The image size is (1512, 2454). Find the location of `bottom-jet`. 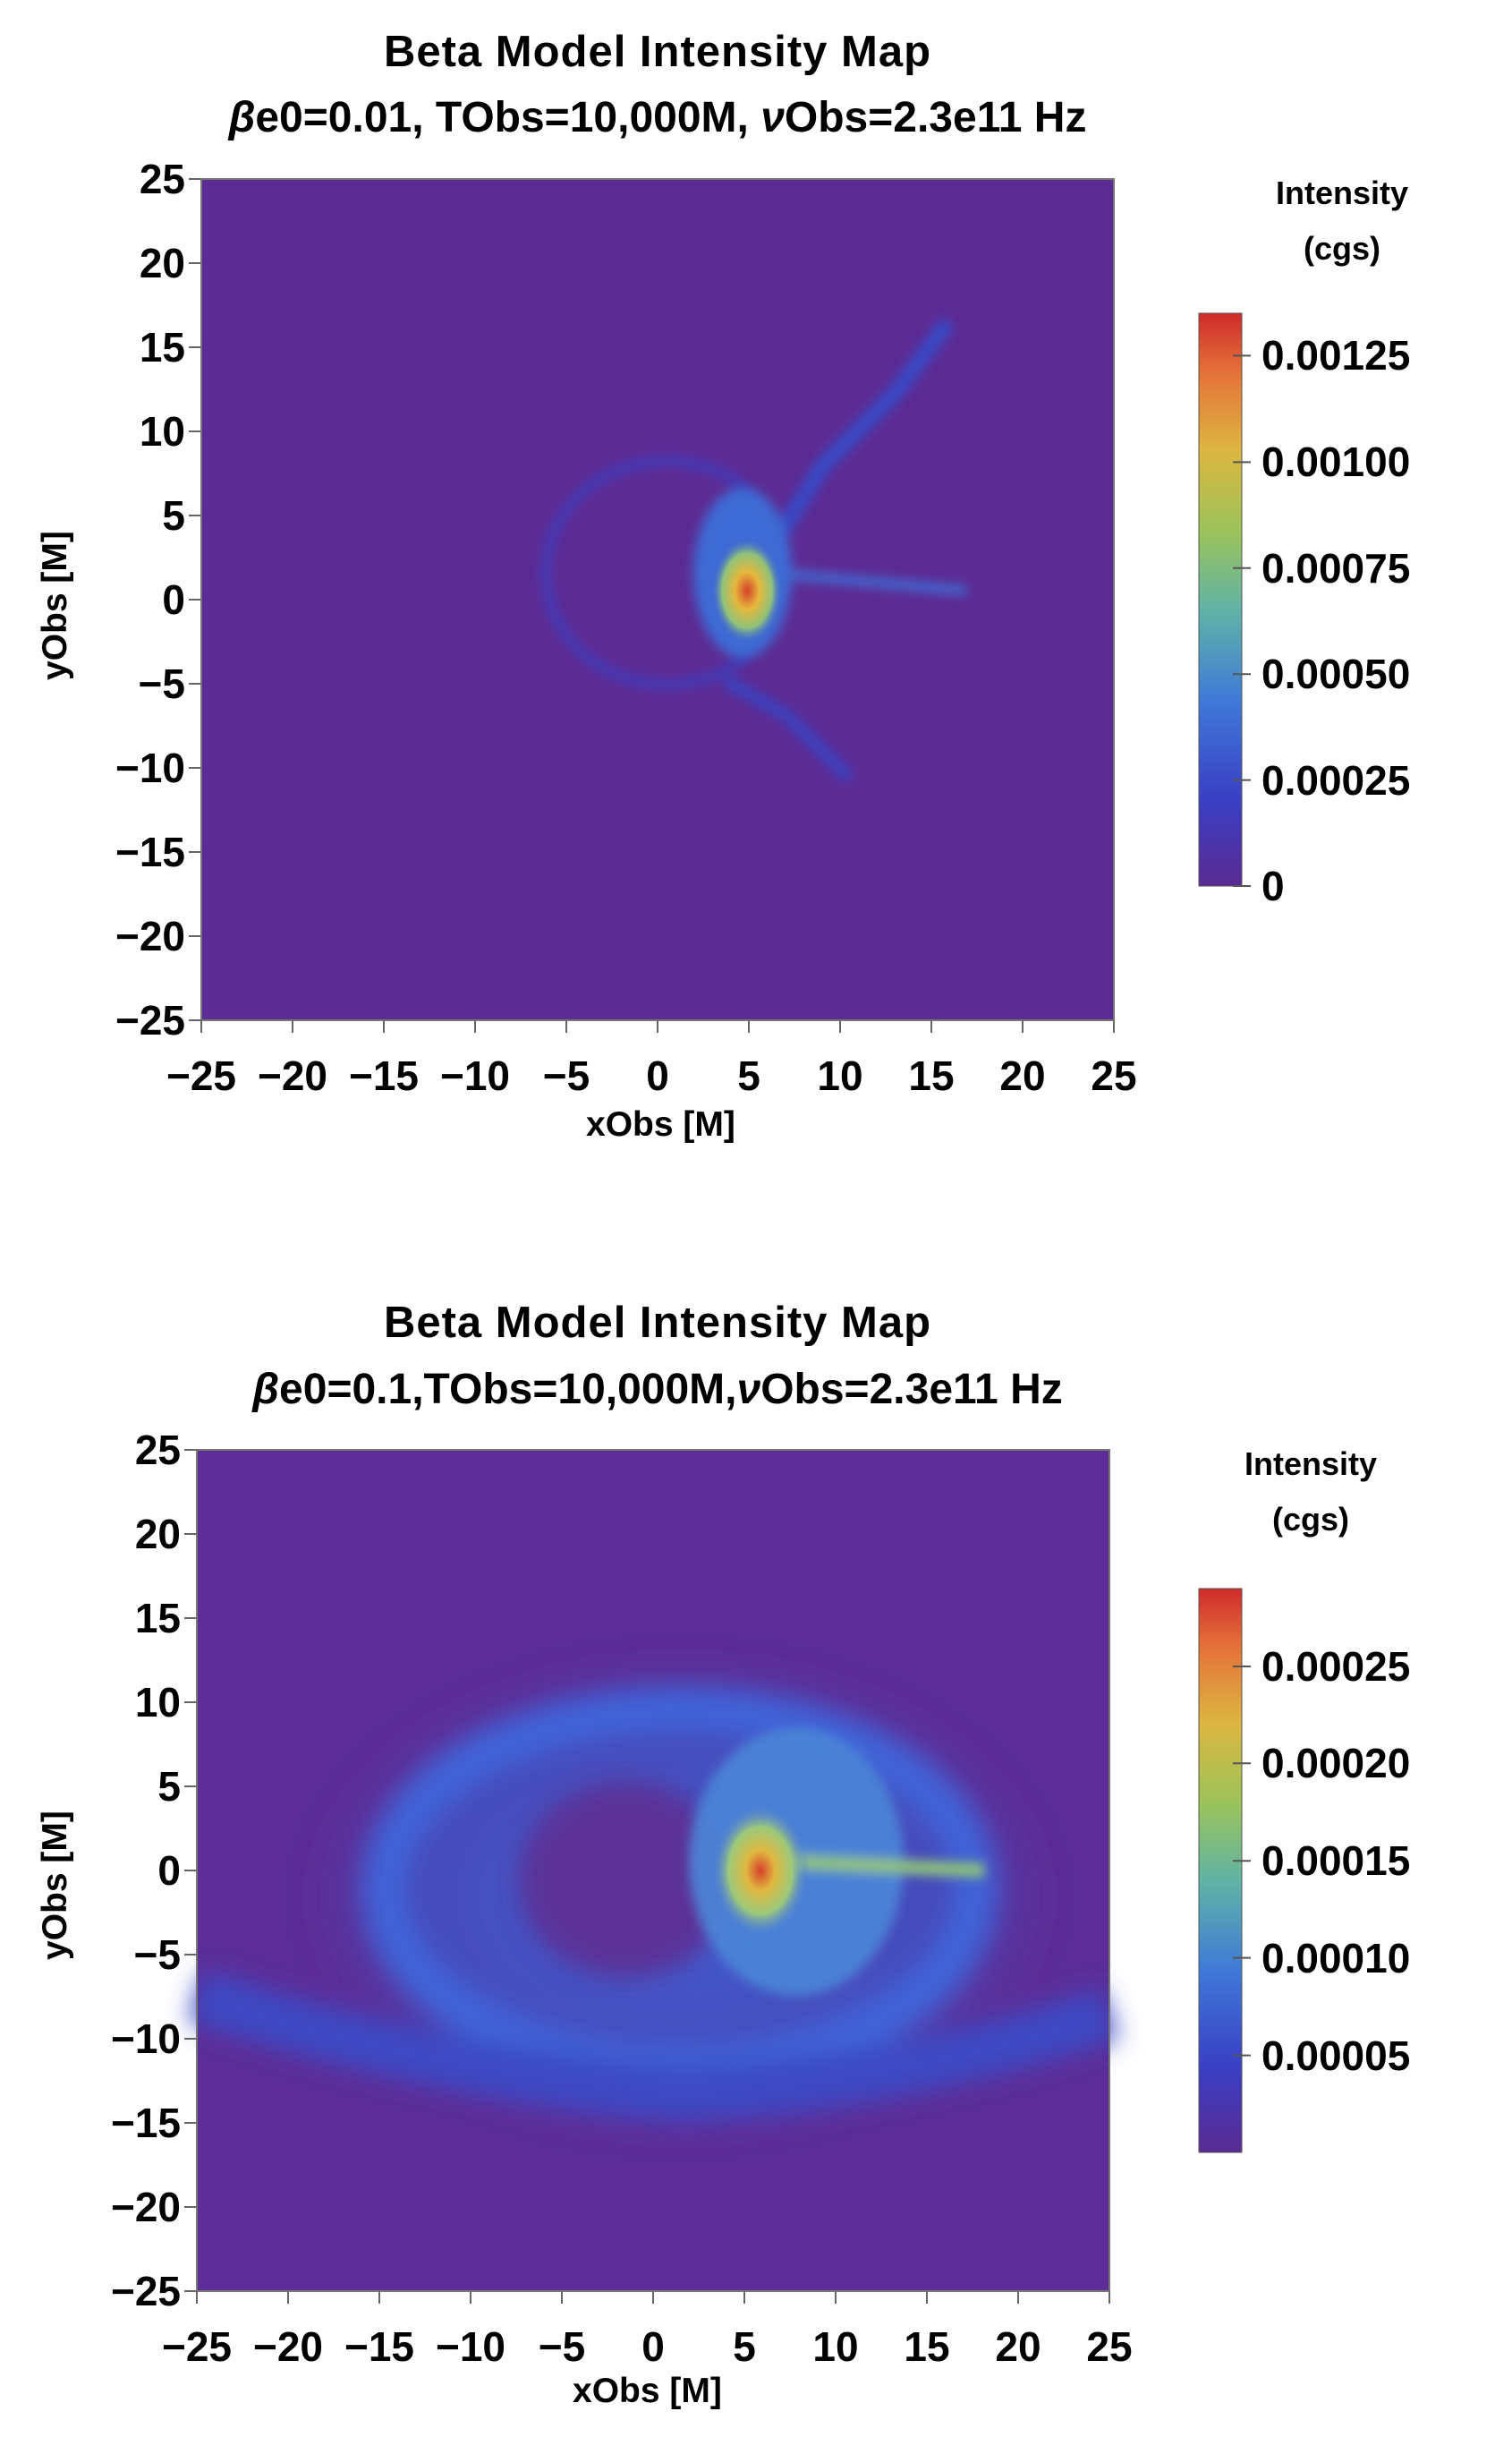

bottom-jet is located at coordinates (885, 1866).